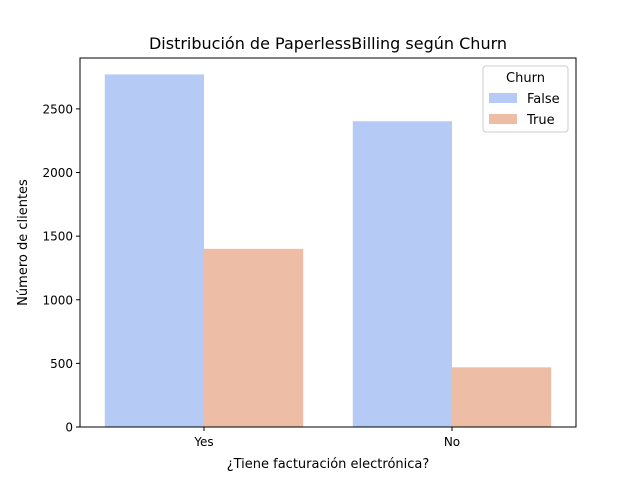 Image resolution: width=640 pixels, height=484 pixels. I want to click on y-tick-label: 2500, so click(57, 109).